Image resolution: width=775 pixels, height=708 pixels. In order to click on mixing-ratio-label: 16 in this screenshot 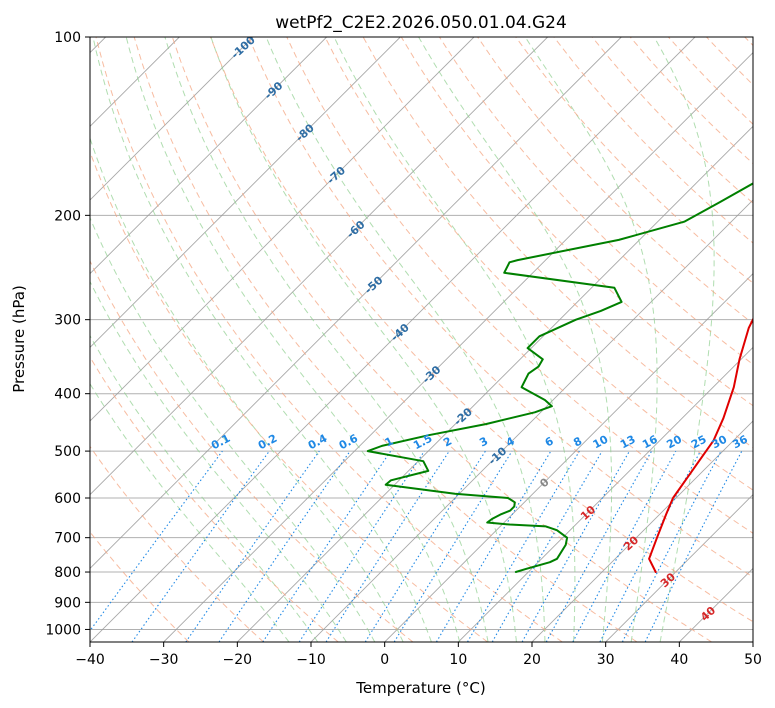, I will do `click(650, 442)`.